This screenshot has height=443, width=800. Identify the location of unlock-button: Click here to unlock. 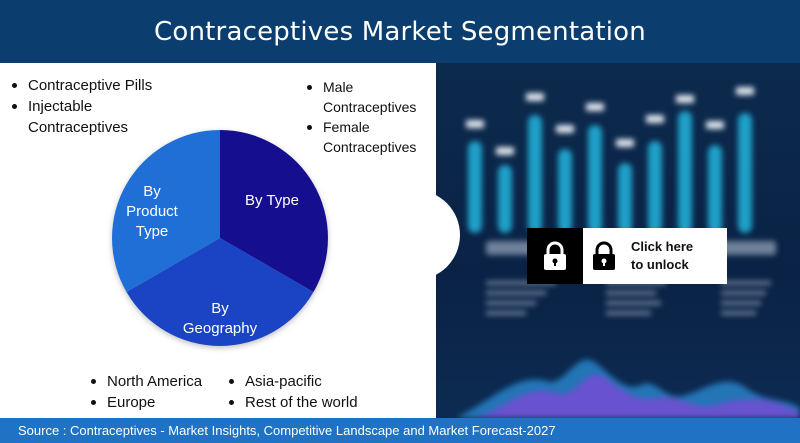
(627, 256).